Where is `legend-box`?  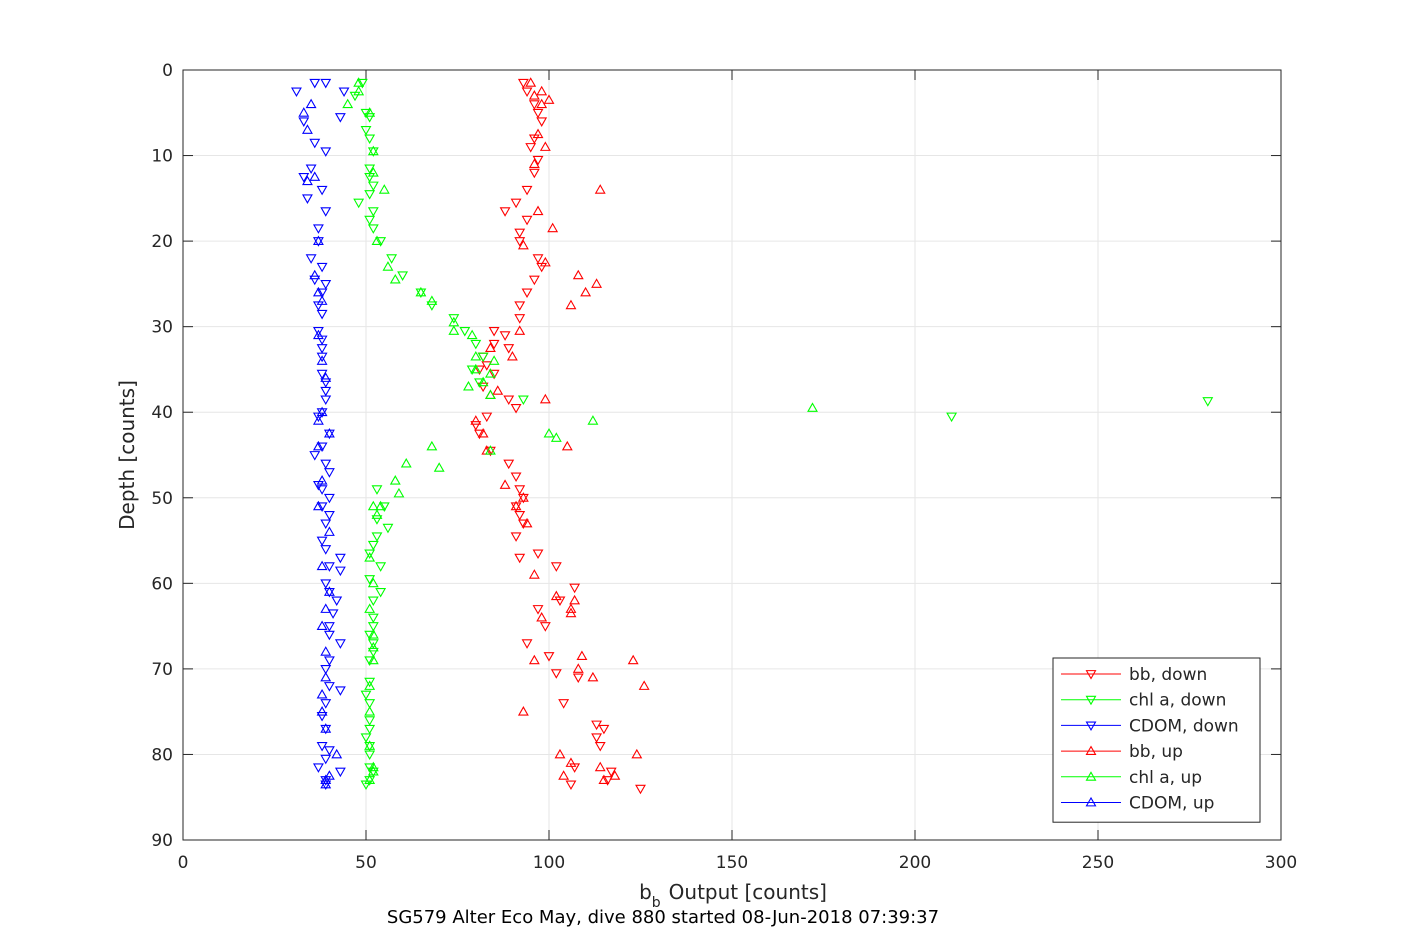
legend-box is located at coordinates (1156, 740).